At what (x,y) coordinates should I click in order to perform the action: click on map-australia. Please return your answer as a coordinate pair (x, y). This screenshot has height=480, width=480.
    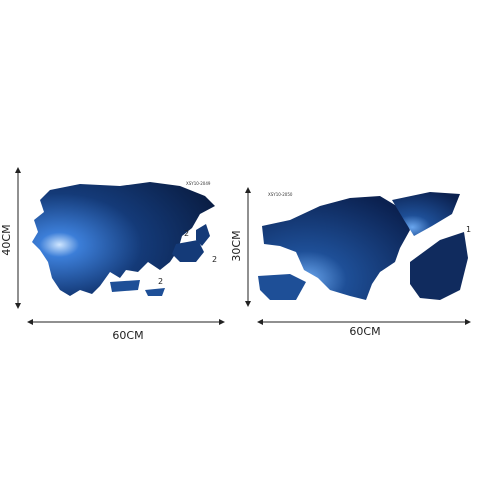
    Looking at the image, I should click on (188, 251).